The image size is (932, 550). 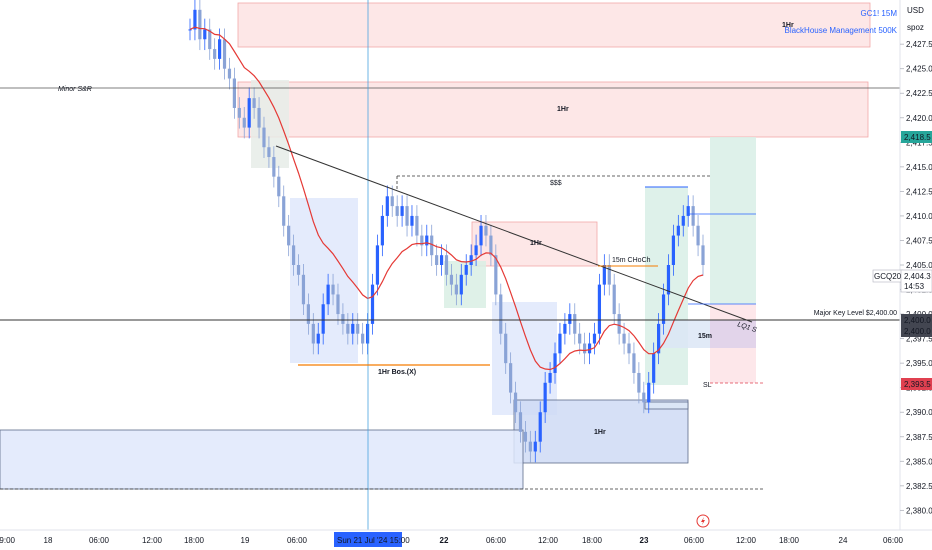 What do you see at coordinates (536, 243) in the screenshot?
I see `htf-label-small: 1Hr` at bounding box center [536, 243].